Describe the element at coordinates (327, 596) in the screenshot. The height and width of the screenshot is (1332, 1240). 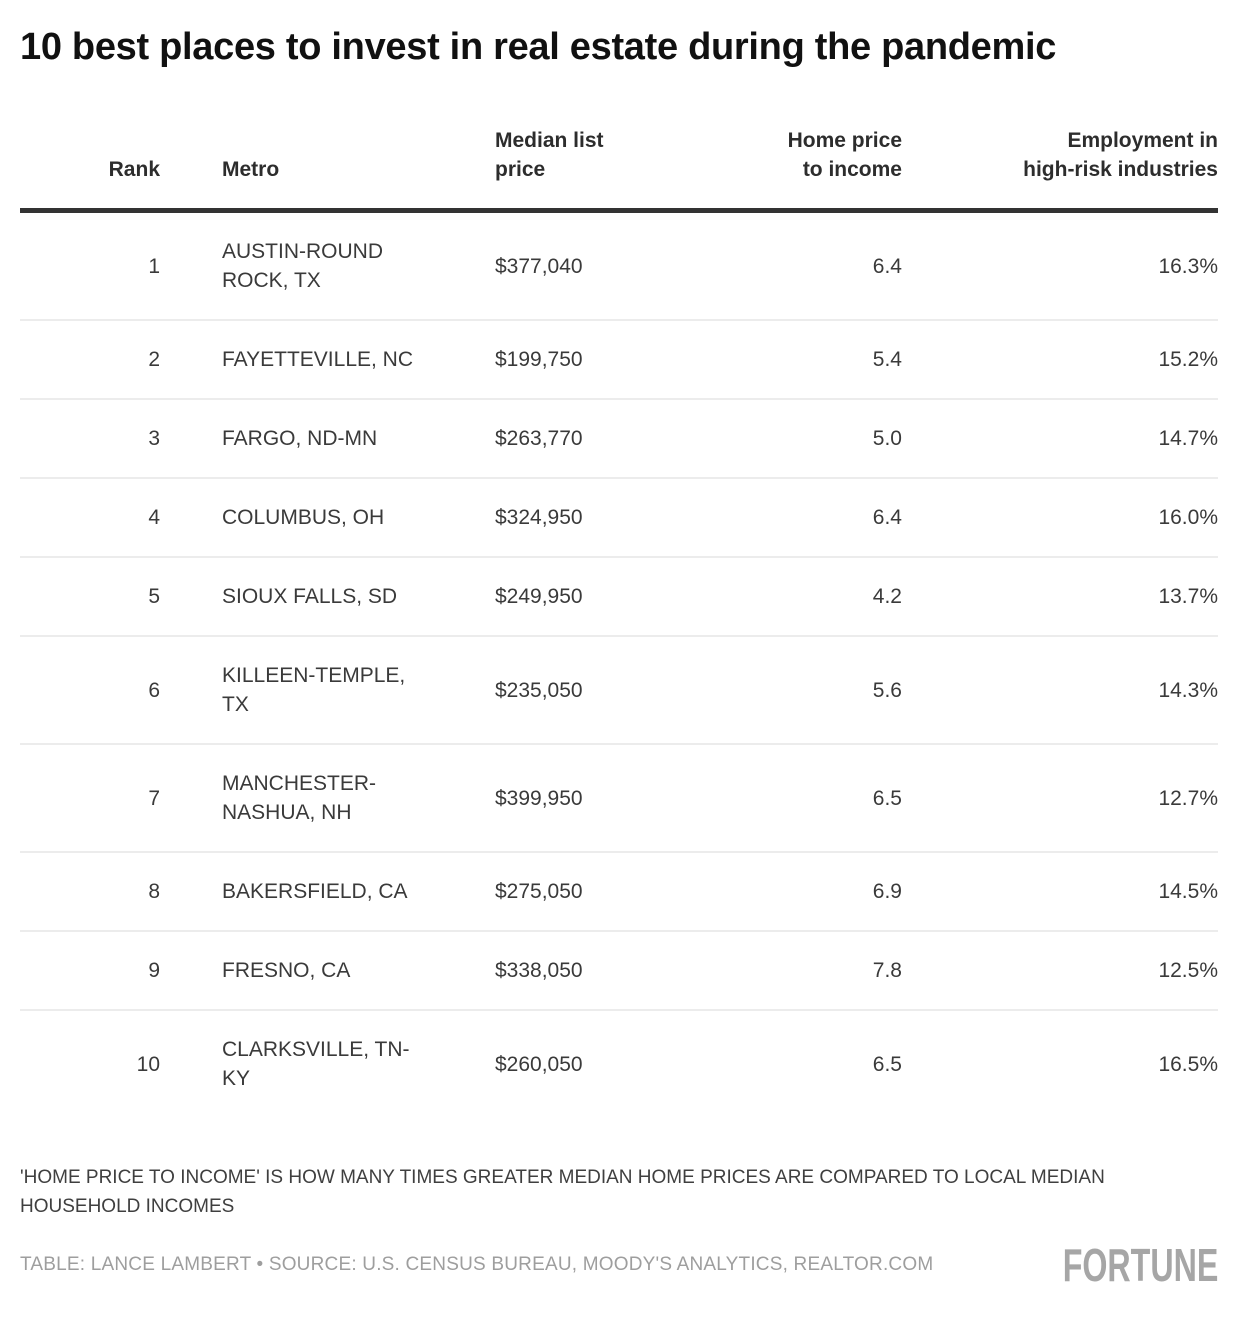
I see `metro-cell: SIOUX FALLS, SD` at that location.